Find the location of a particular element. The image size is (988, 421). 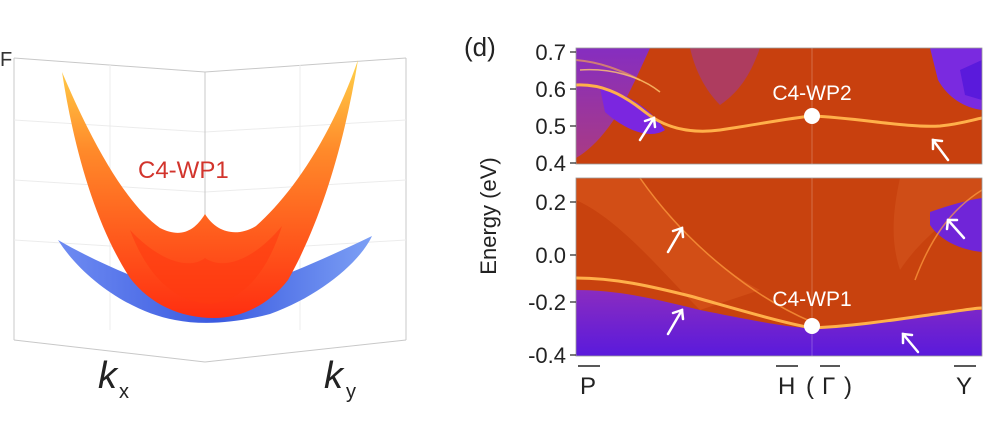

x-axis: P H ( Γ ) Y is located at coordinates (777, 382).